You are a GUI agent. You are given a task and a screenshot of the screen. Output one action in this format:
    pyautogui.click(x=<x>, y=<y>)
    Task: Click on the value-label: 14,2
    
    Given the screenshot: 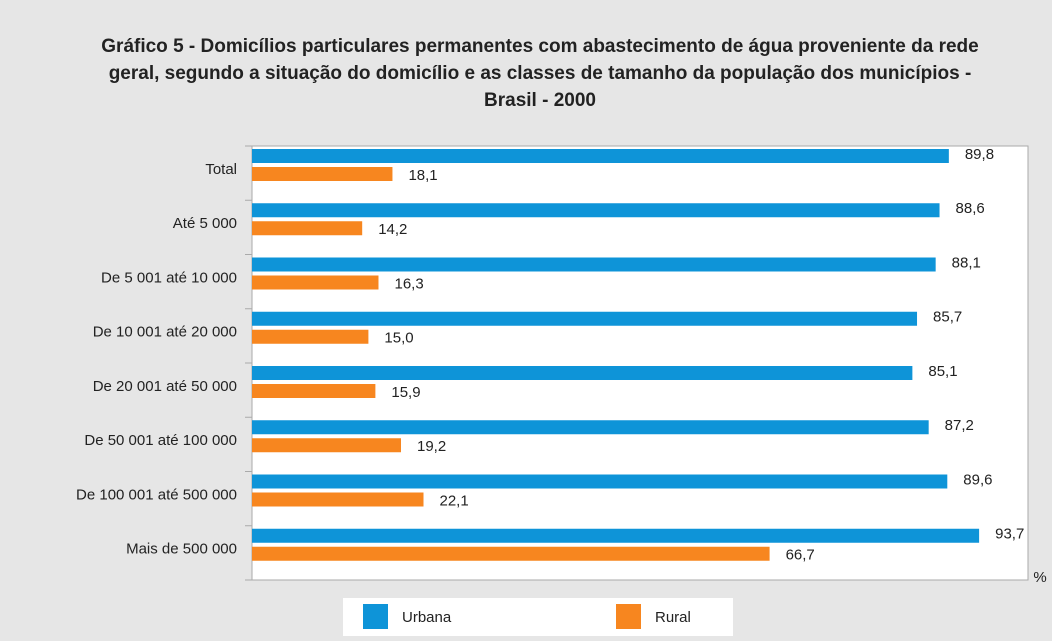 What is the action you would take?
    pyautogui.click(x=392, y=229)
    